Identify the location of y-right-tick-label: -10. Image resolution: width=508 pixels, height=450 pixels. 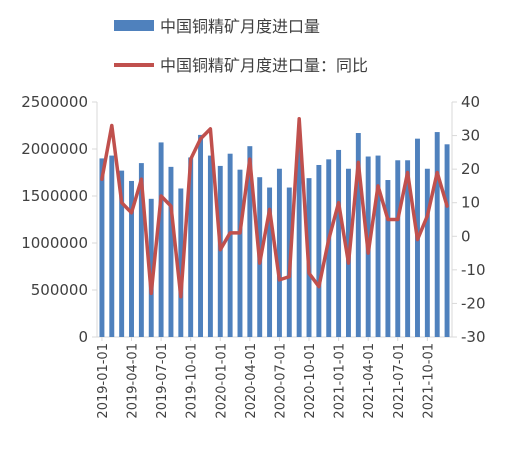
(473, 270).